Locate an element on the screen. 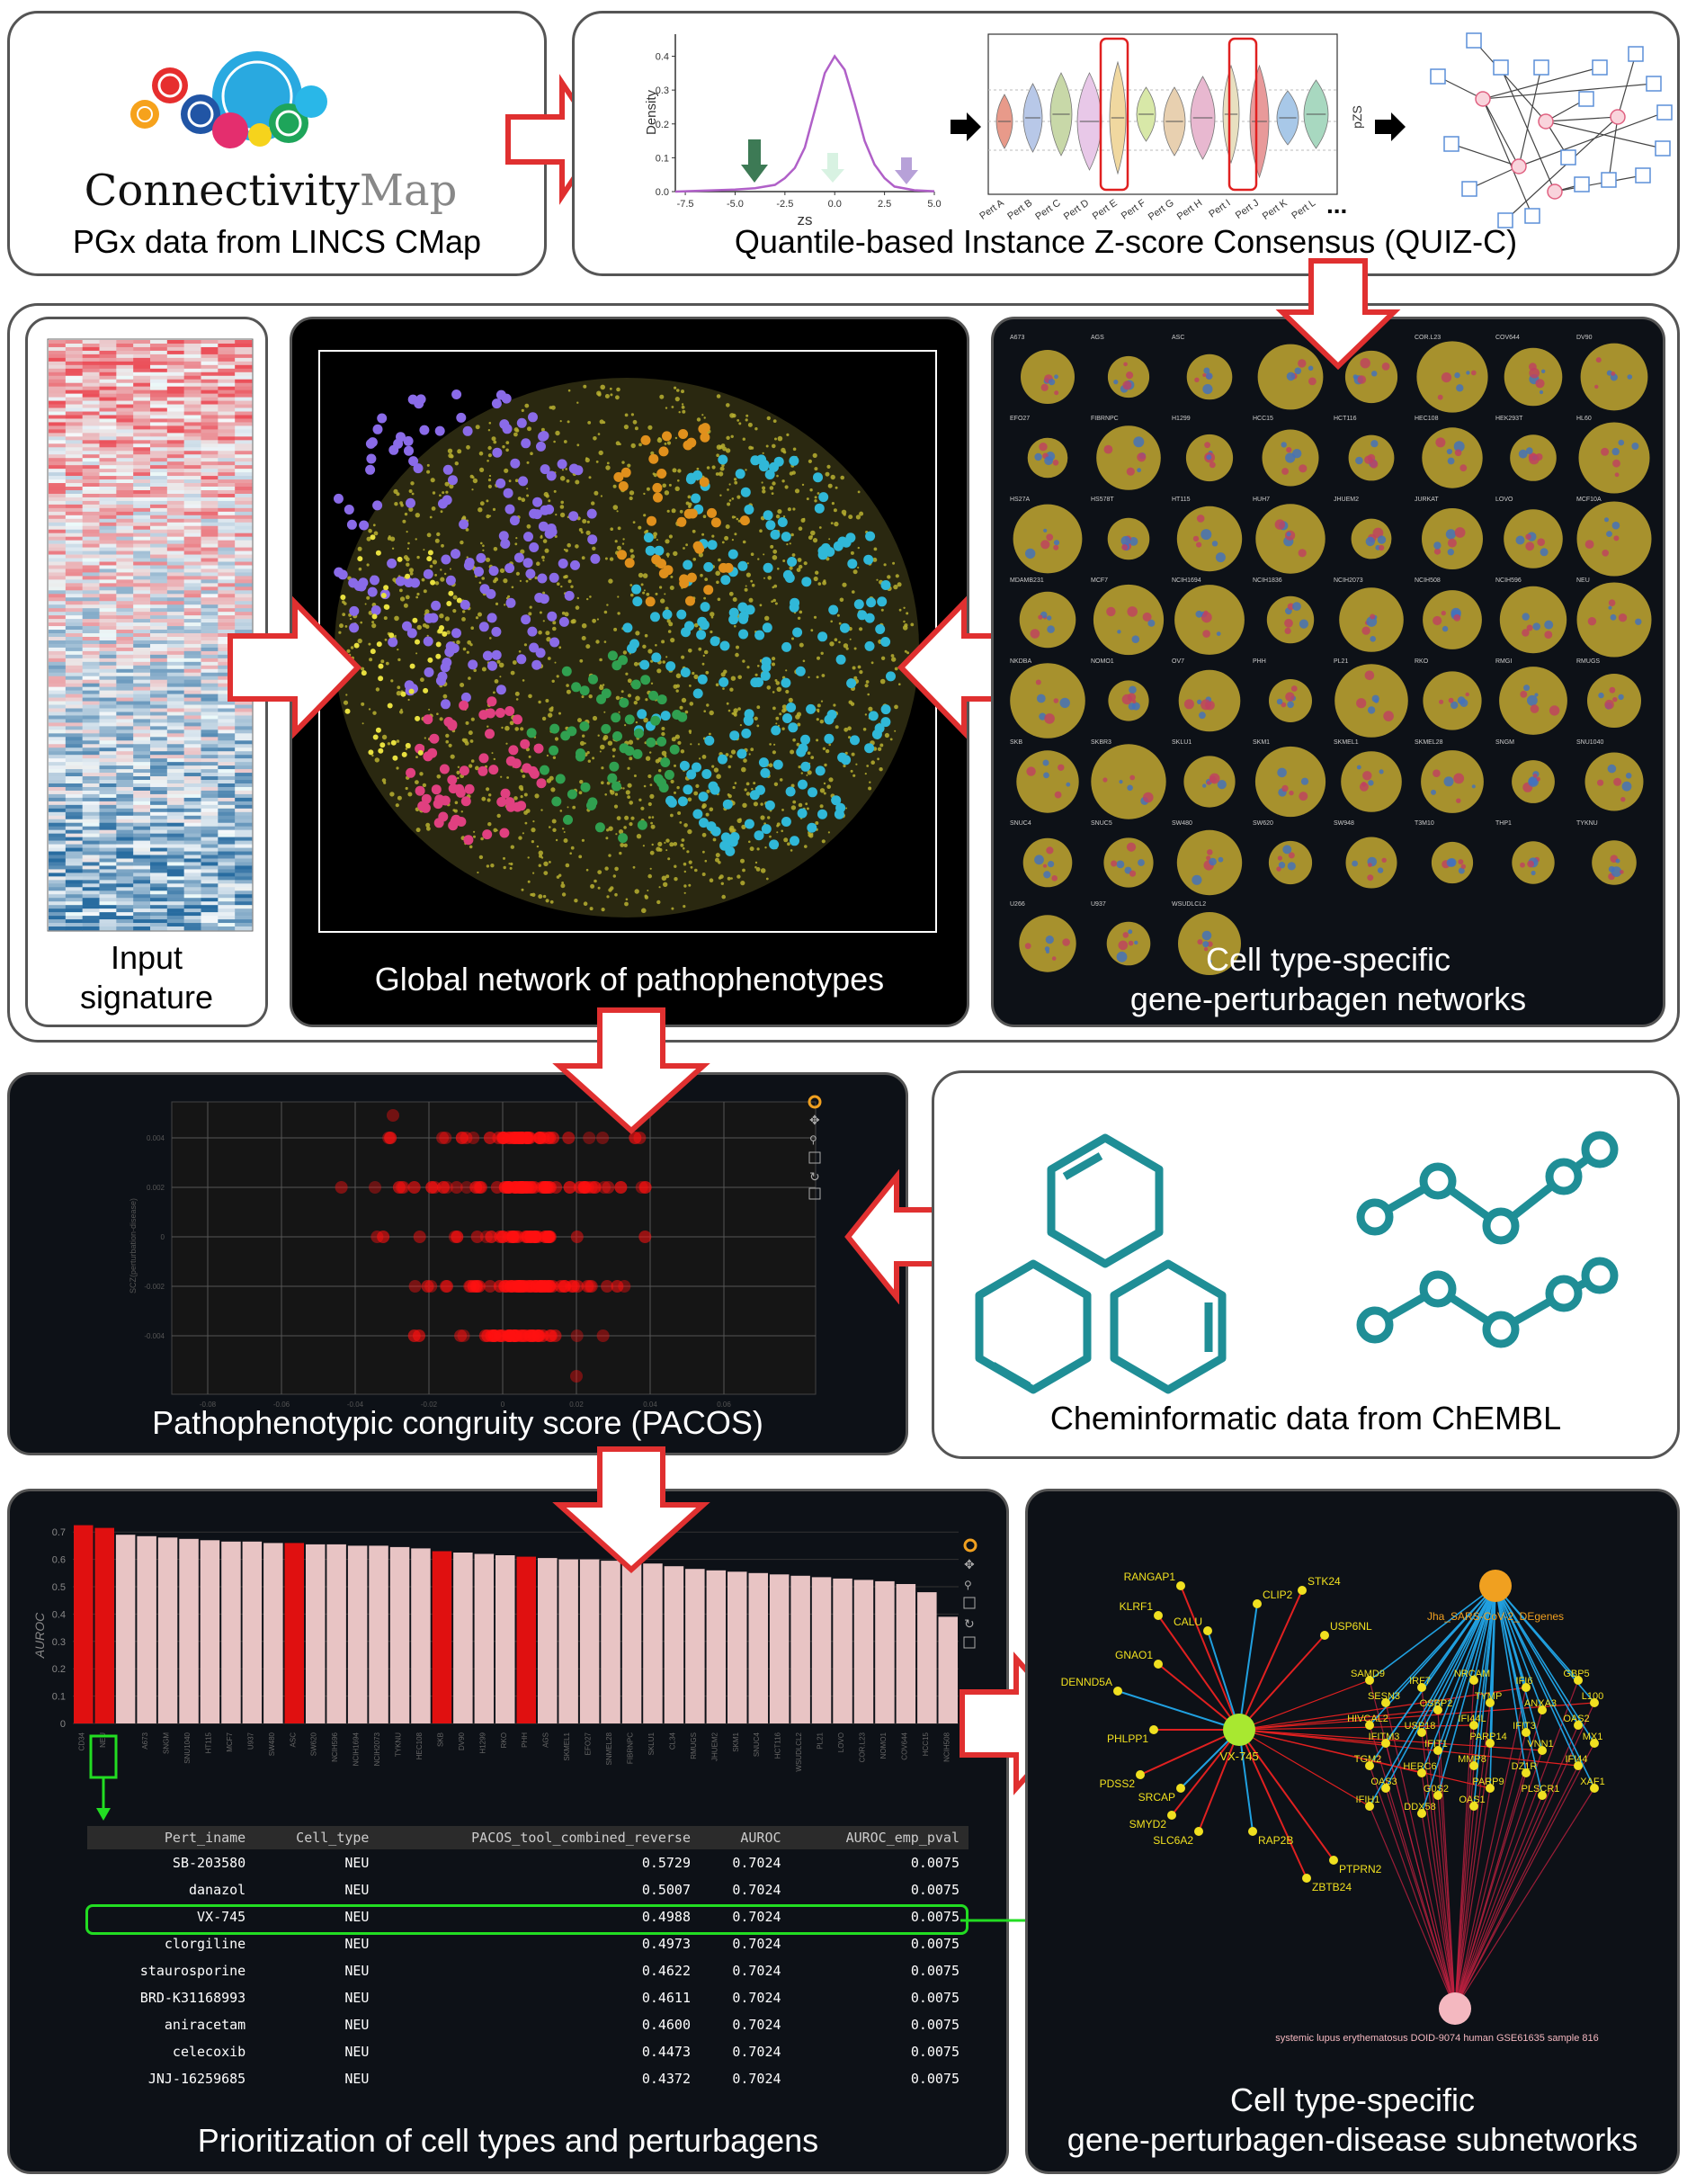 The width and height of the screenshot is (1687, 2184). pacos-xtick: 0.06 is located at coordinates (724, 1405).